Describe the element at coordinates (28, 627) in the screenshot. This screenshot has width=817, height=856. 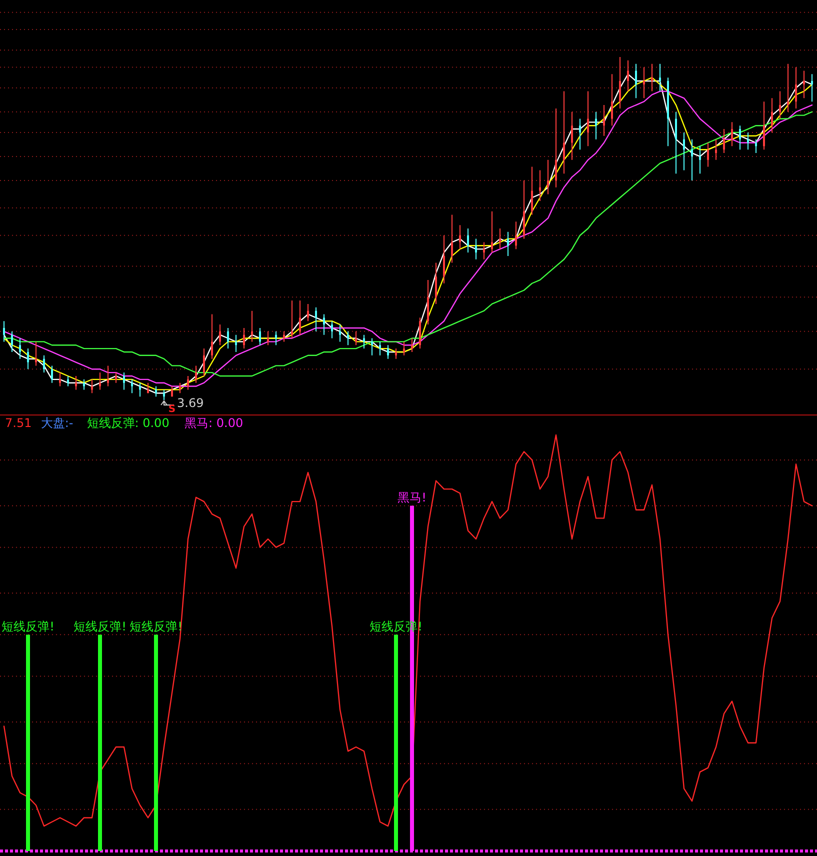
I see `series-label: 短线反弹!` at that location.